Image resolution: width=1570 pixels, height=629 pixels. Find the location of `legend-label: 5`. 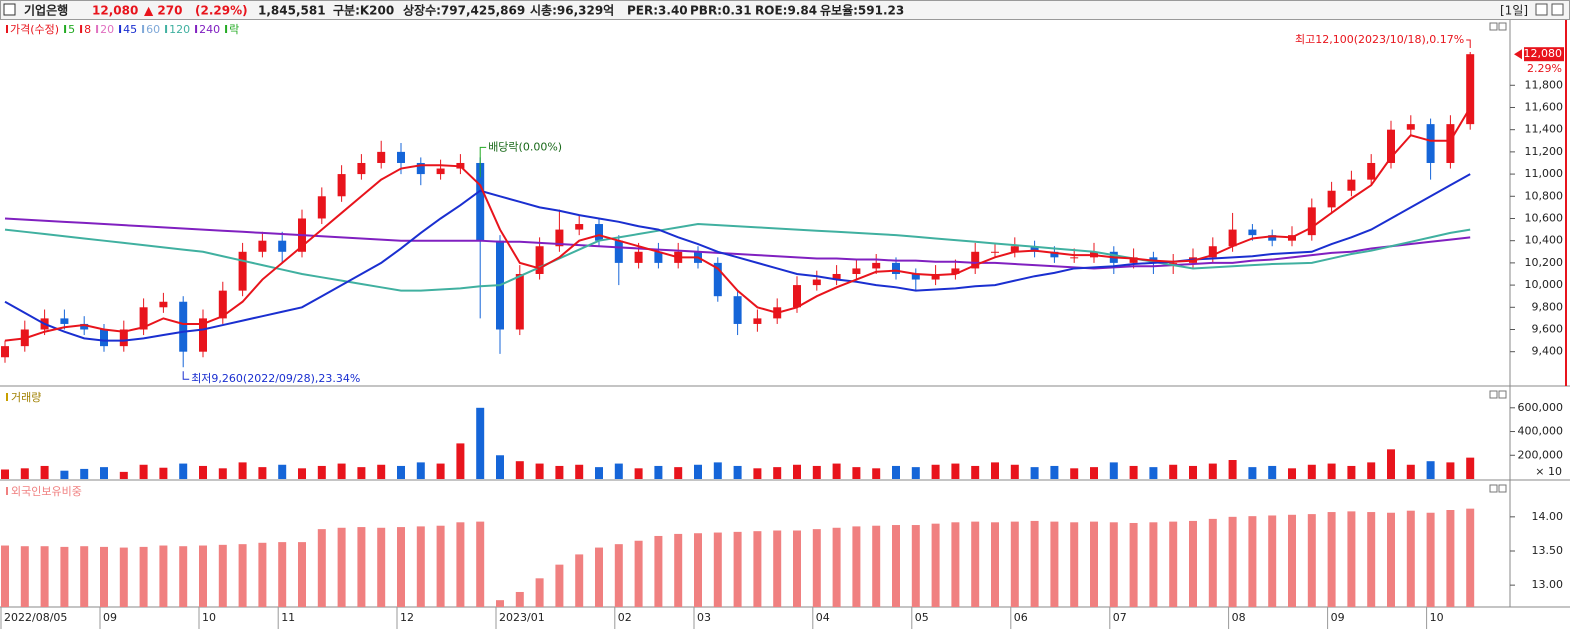

legend-label: 5 is located at coordinates (71, 29).